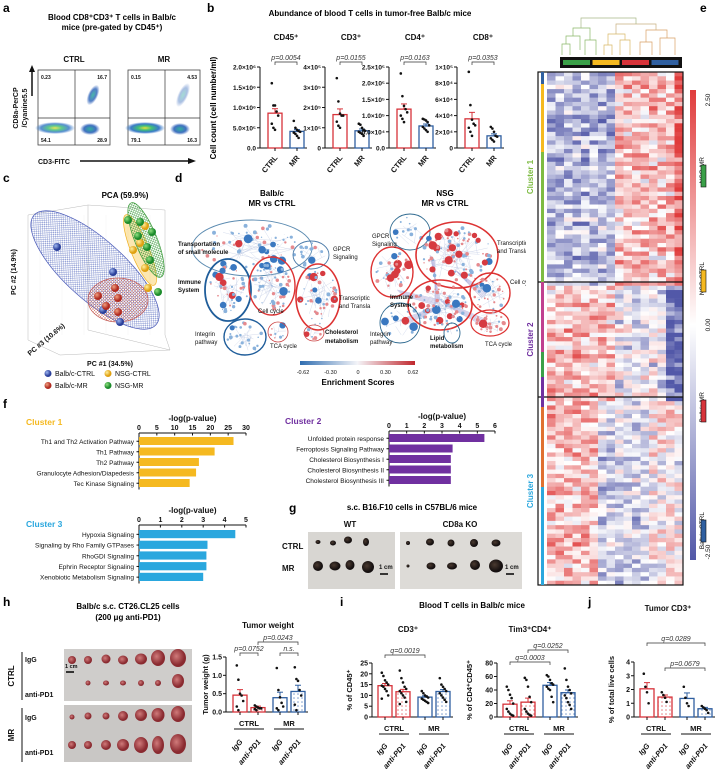 This screenshot has height=784, width=723. What do you see at coordinates (547, 748) in the screenshot?
I see `x-tick-label: IgG` at bounding box center [547, 748].